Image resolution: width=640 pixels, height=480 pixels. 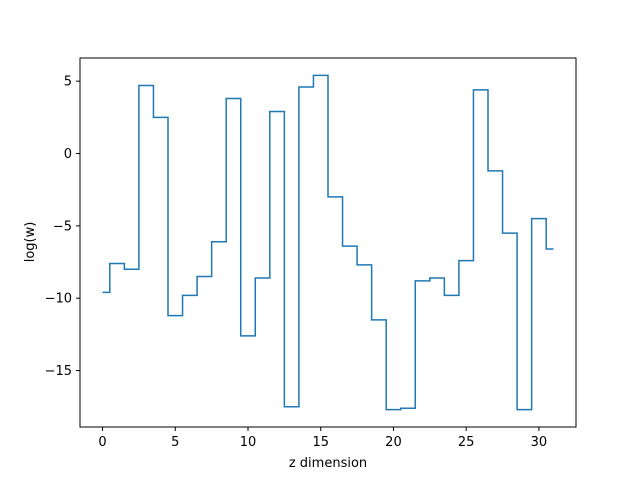 What do you see at coordinates (68, 154) in the screenshot?
I see `y-tick-label: 0` at bounding box center [68, 154].